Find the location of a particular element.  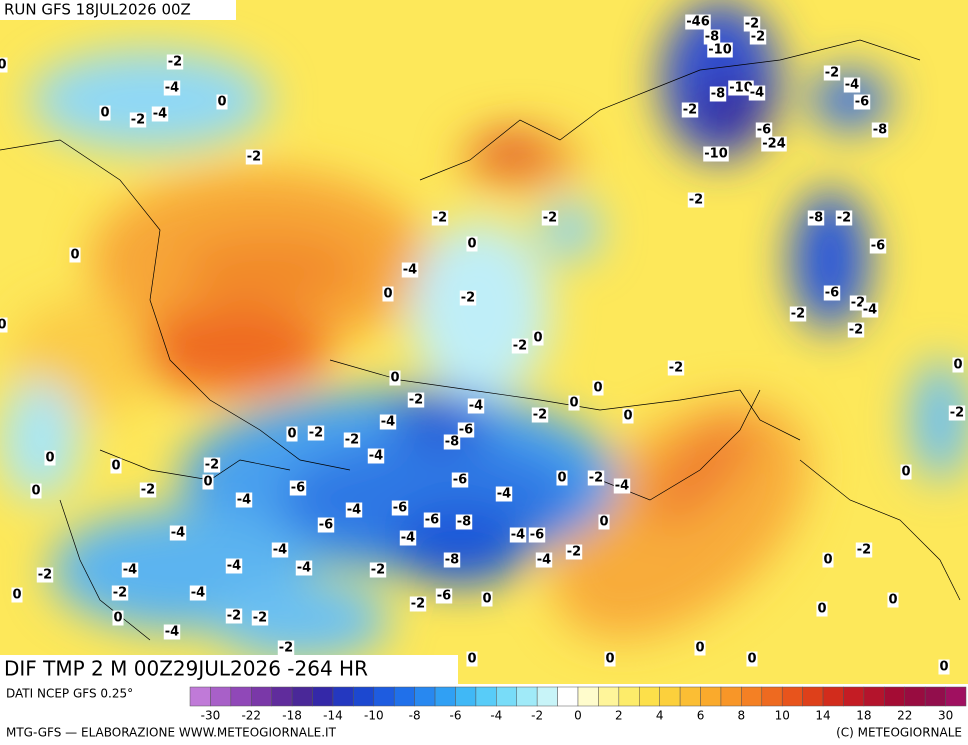

contour-label: -10 is located at coordinates (720, 50).